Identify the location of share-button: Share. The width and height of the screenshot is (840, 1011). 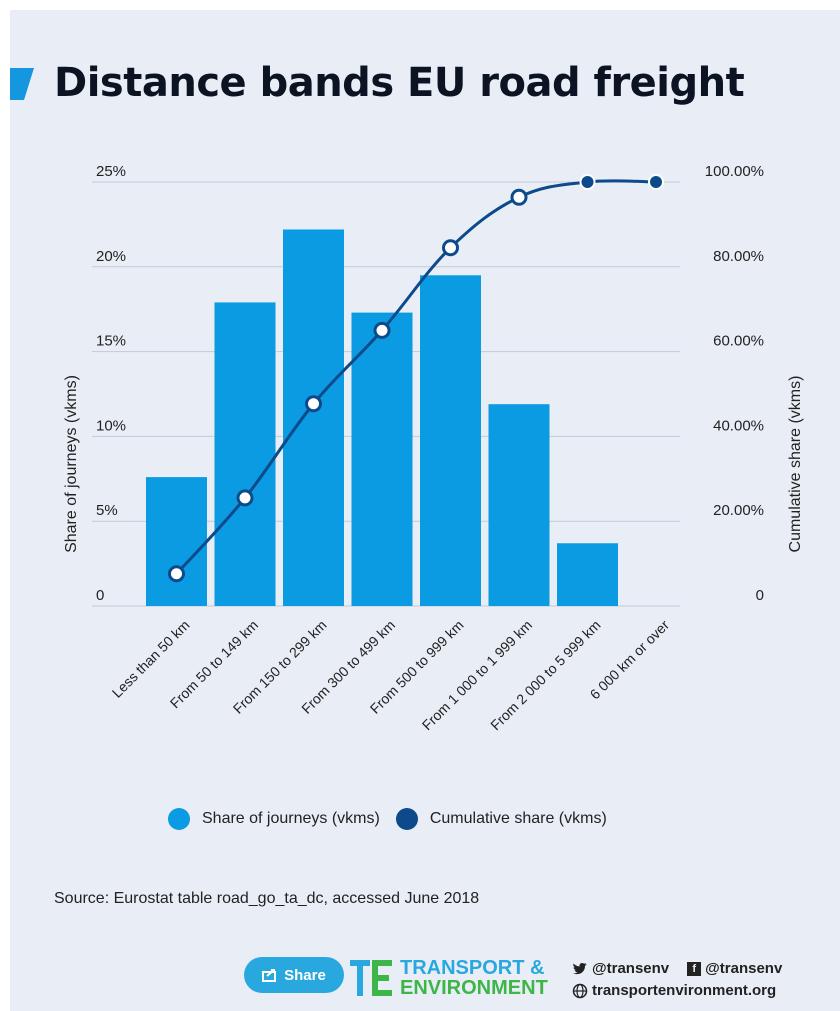
(294, 975).